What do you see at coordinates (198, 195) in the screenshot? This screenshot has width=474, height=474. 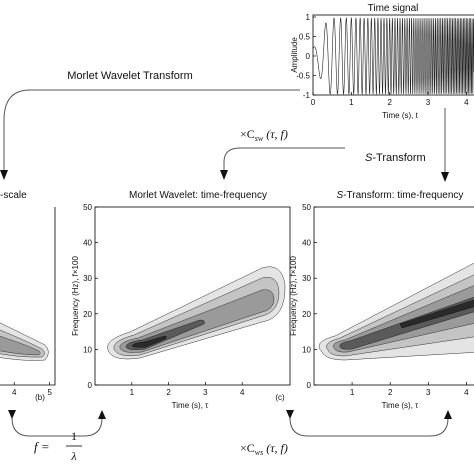 I see `plot-title: Morlet Wavelet: time-frequency` at bounding box center [198, 195].